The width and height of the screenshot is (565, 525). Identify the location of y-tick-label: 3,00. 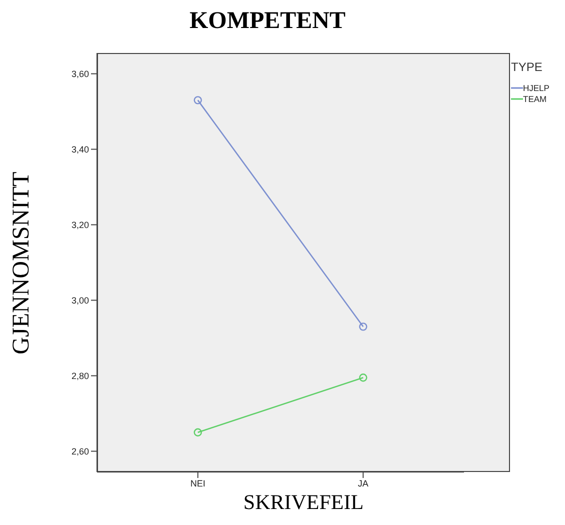
(80, 300).